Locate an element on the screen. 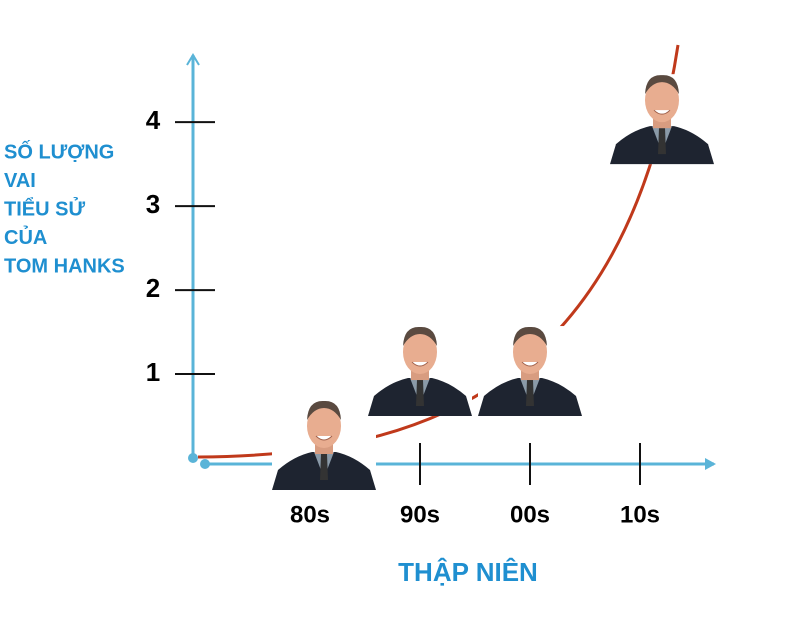  x-tick-label: 10s is located at coordinates (640, 514).